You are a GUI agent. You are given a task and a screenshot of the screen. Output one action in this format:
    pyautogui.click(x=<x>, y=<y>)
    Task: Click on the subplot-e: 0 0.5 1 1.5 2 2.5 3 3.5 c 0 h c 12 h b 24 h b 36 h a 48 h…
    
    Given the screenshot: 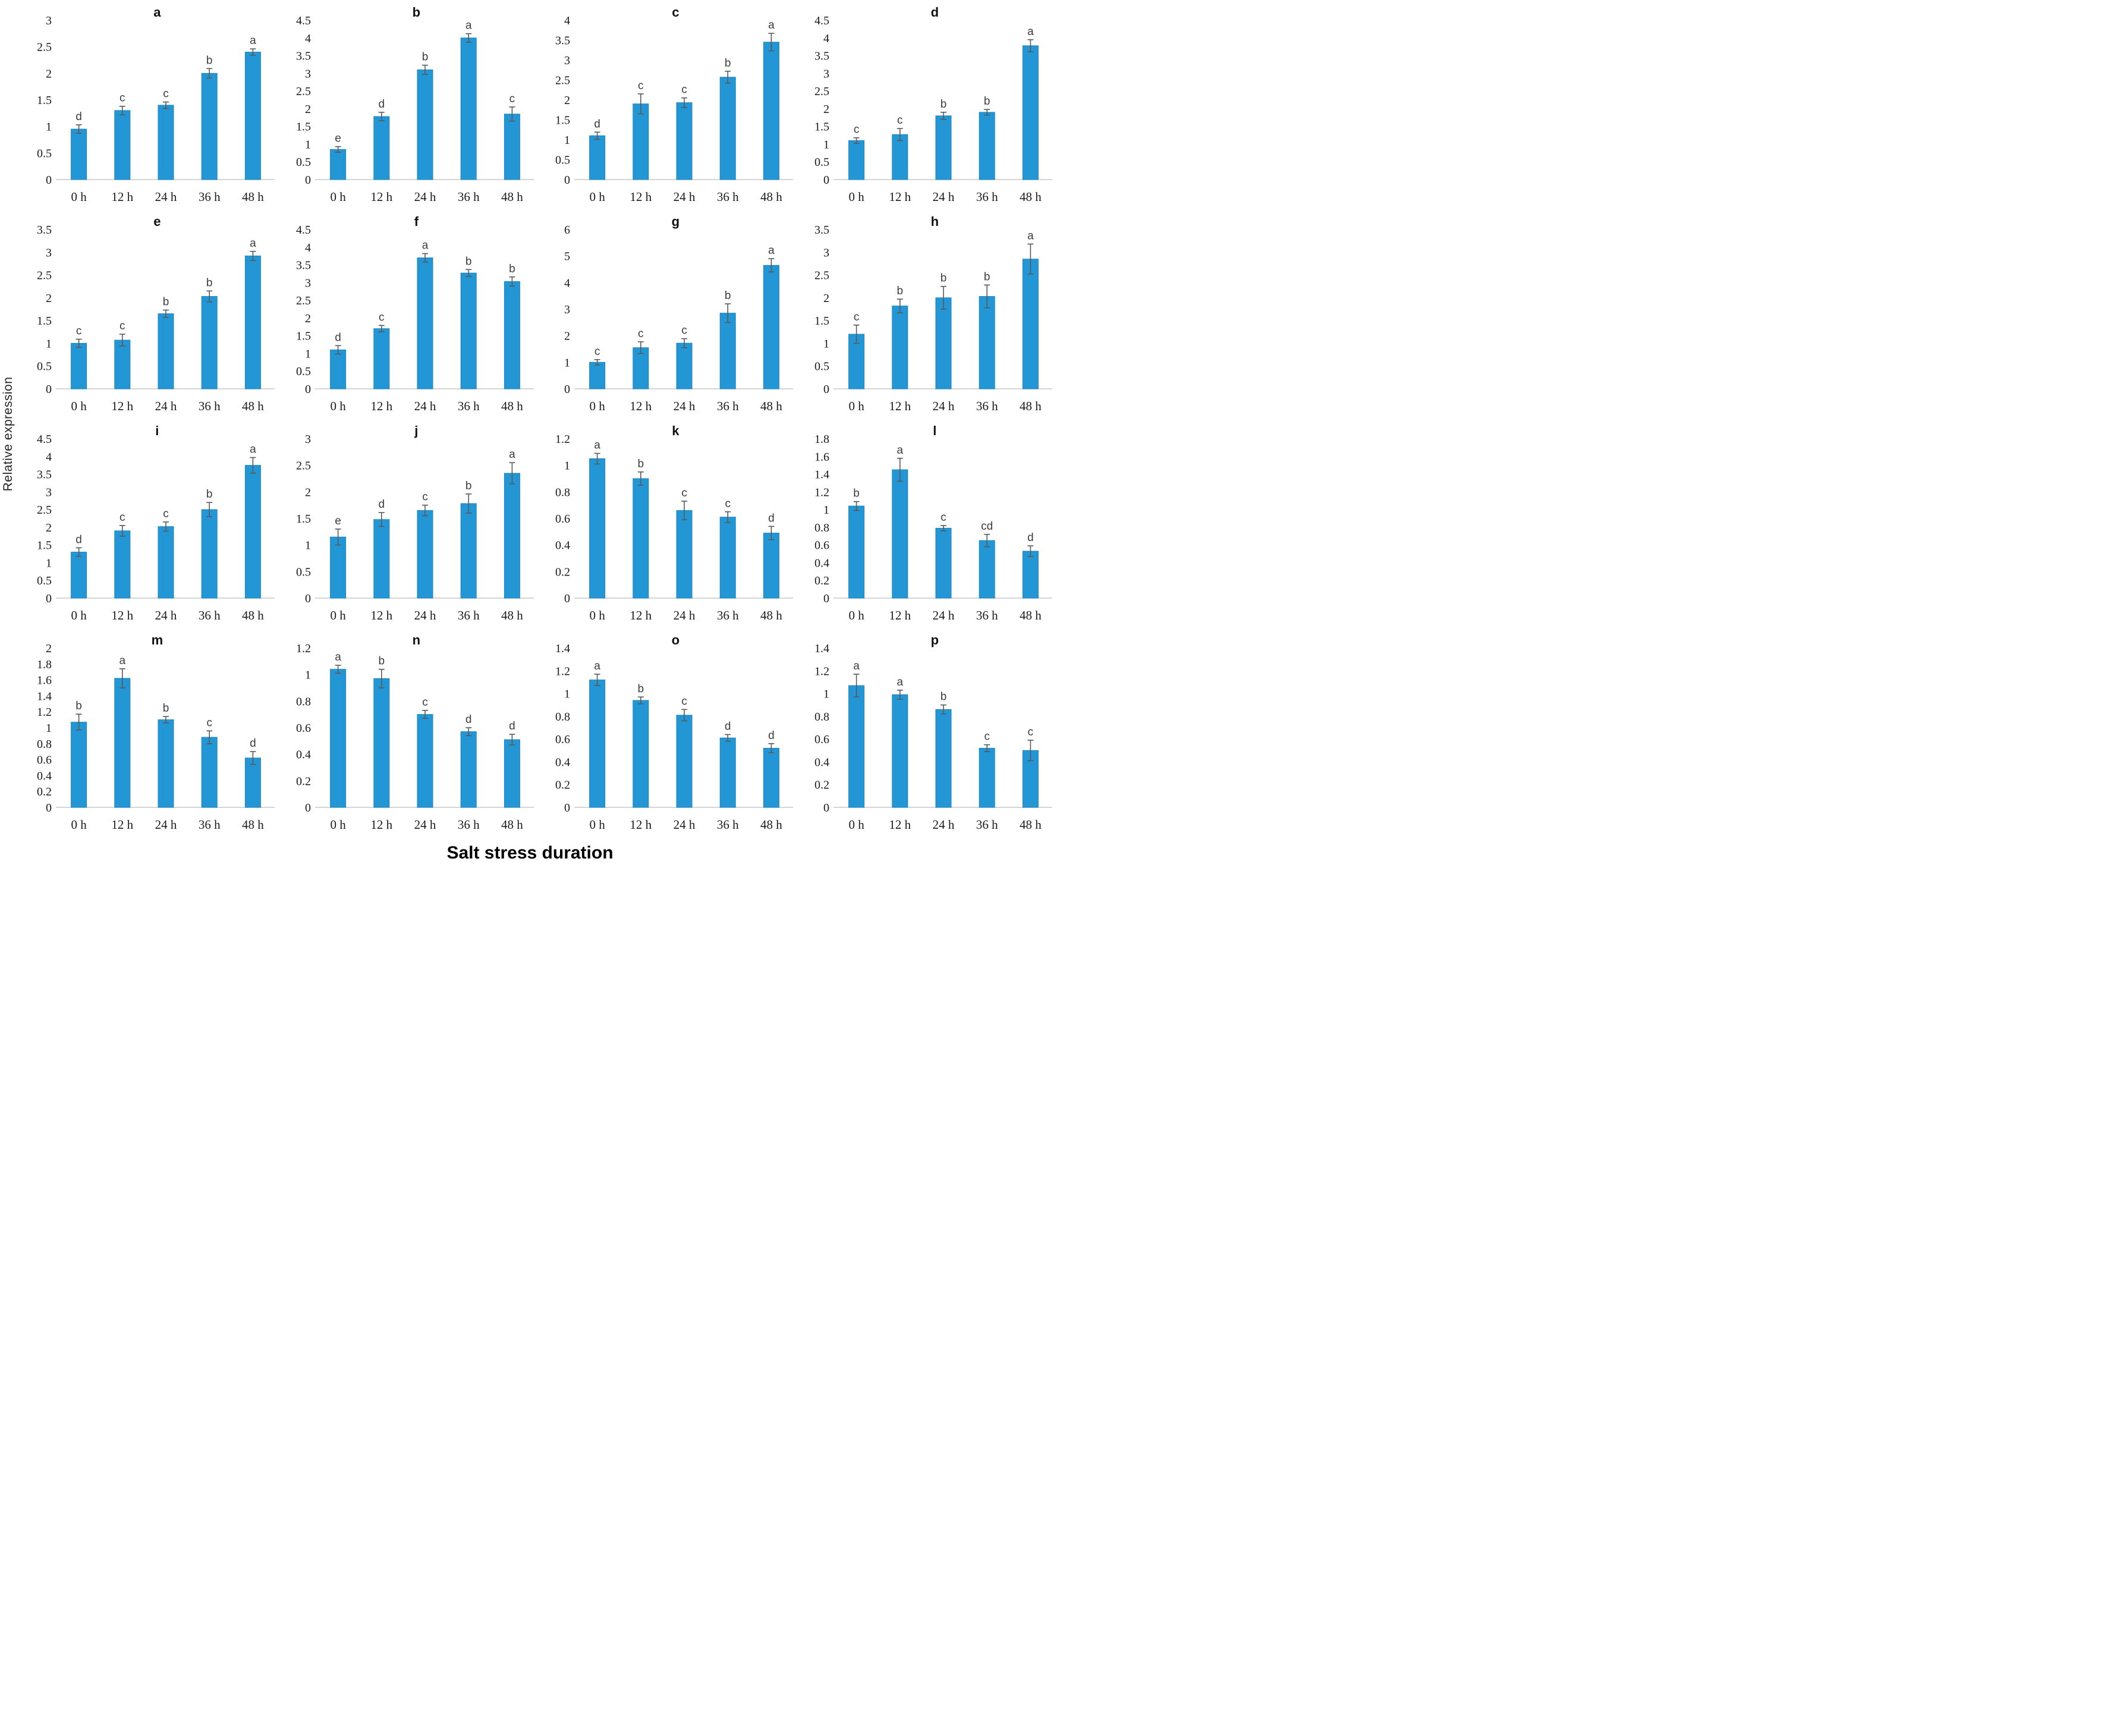 What is the action you would take?
    pyautogui.click(x=156, y=313)
    